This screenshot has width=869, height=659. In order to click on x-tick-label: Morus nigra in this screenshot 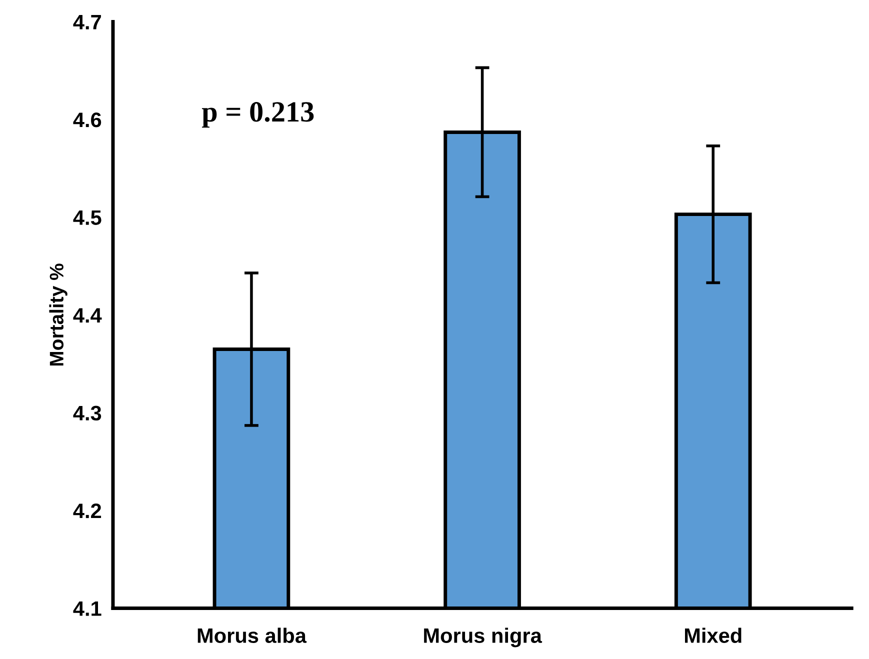, I will do `click(483, 638)`.